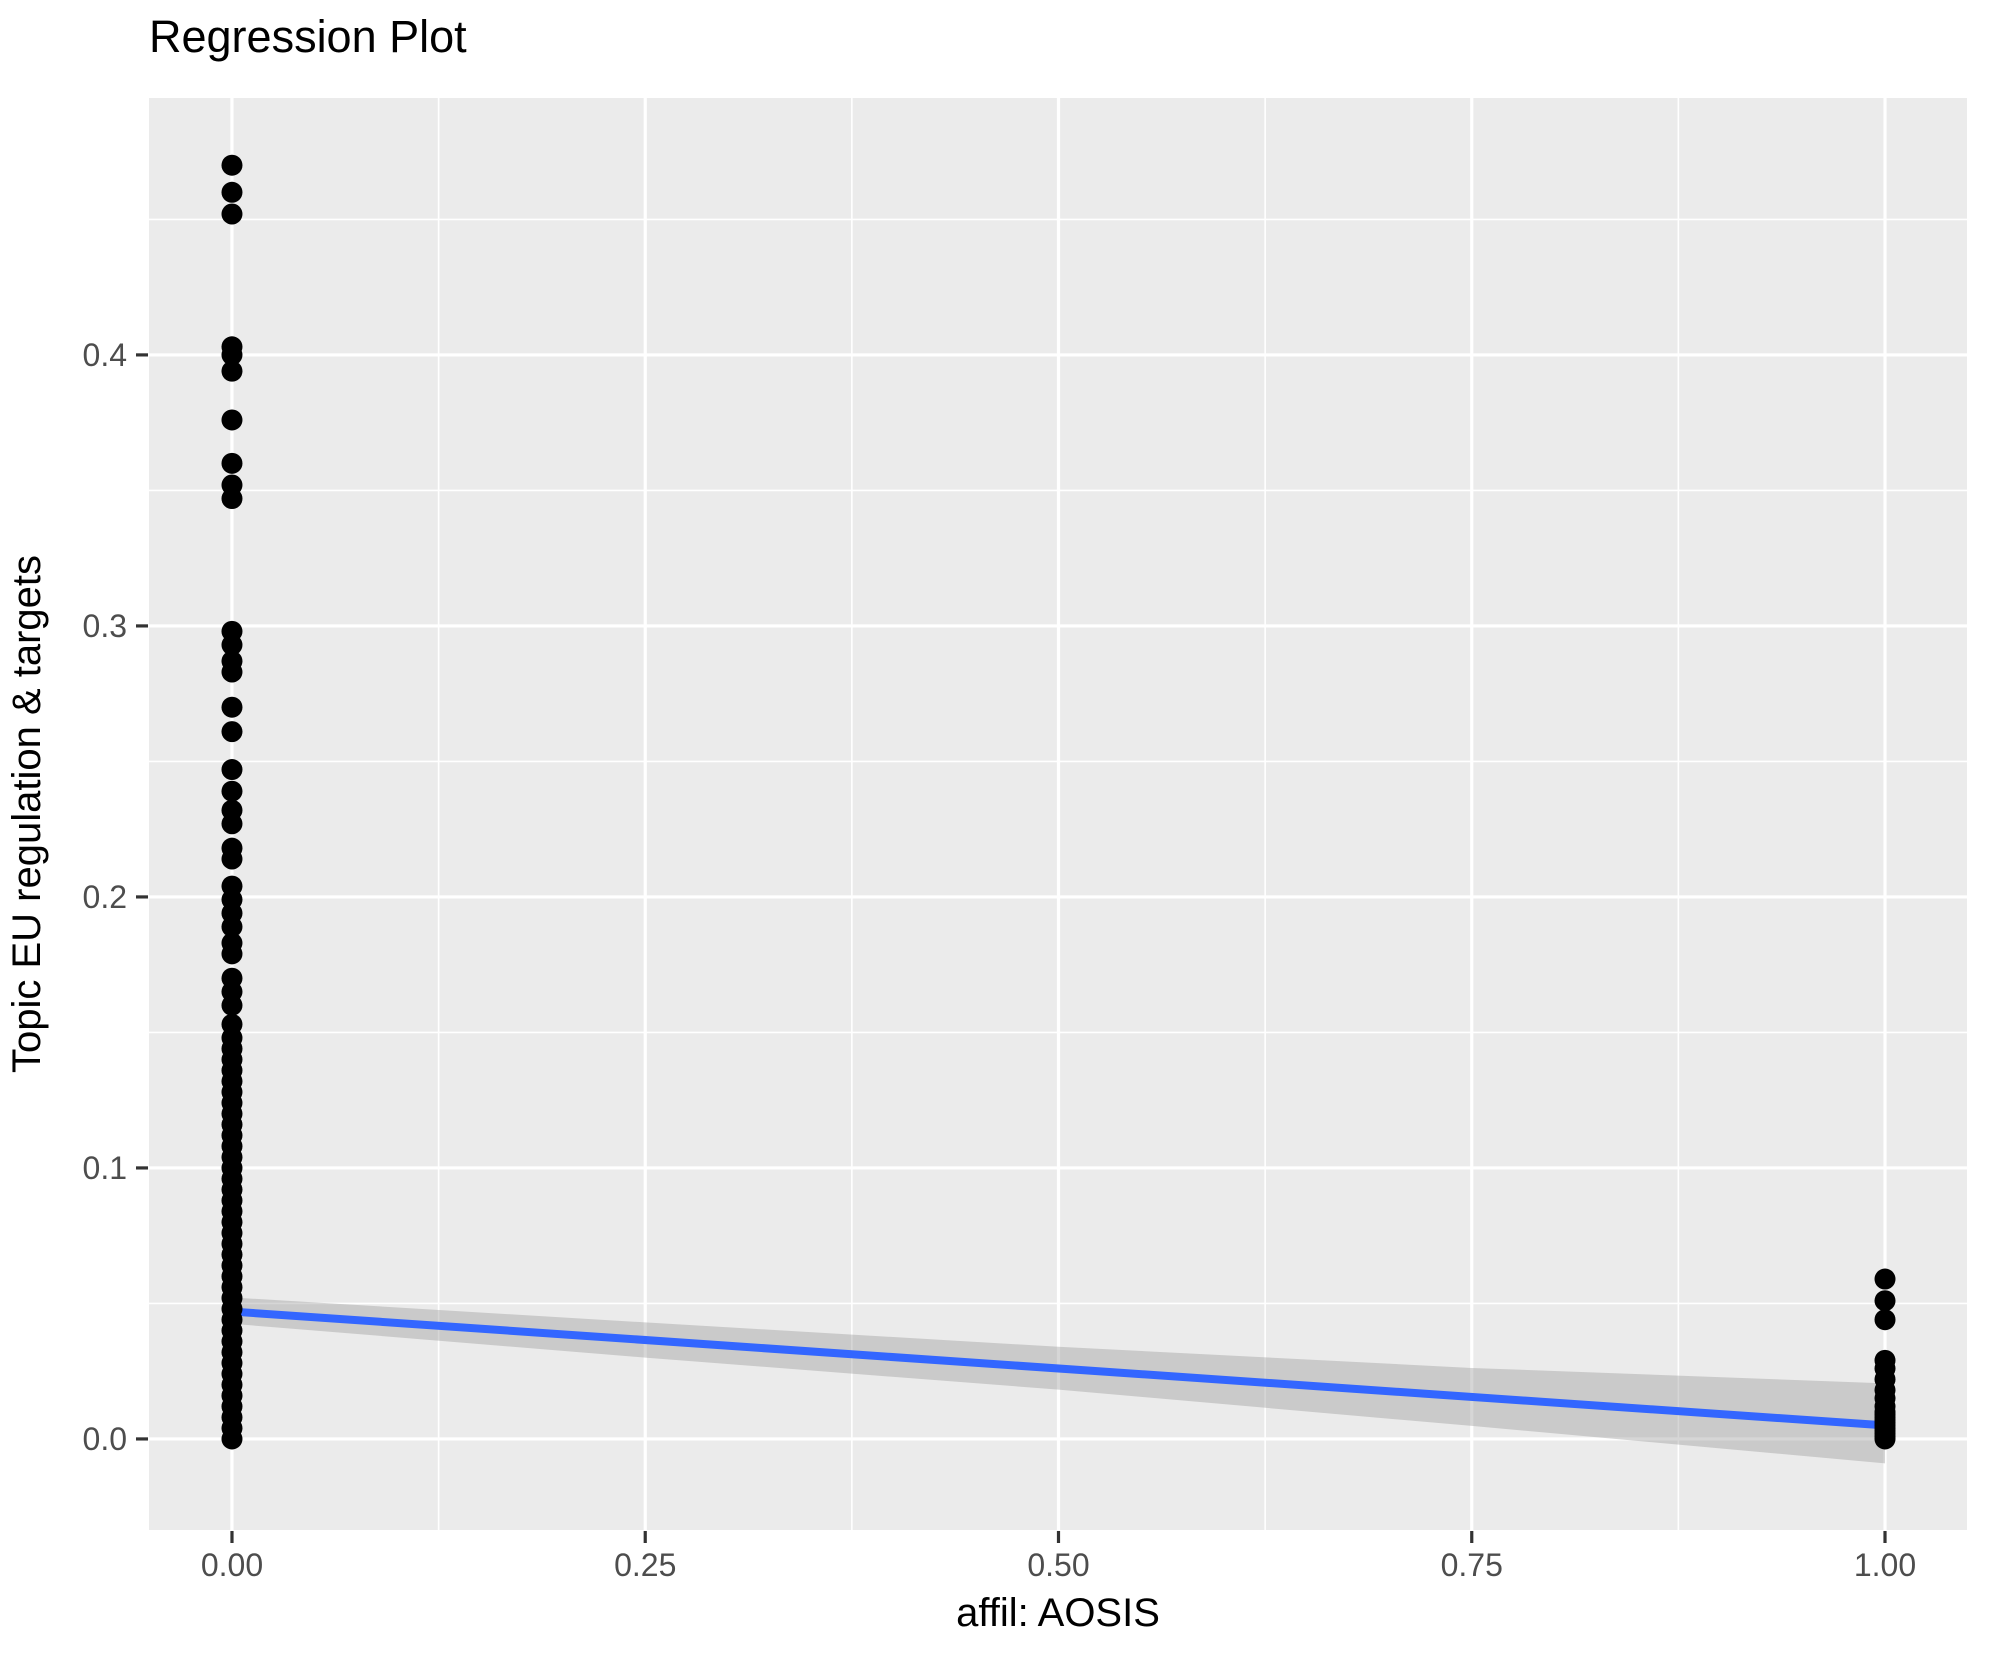 The width and height of the screenshot is (1990, 1665). Describe the element at coordinates (1885, 1565) in the screenshot. I see `x-tick-label: 1.00` at that location.